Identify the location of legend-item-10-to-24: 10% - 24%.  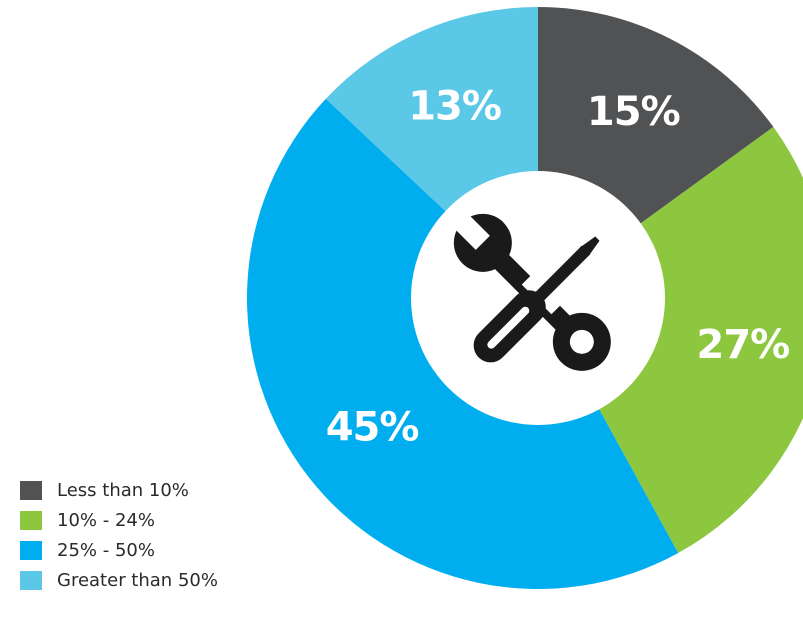
(119, 520).